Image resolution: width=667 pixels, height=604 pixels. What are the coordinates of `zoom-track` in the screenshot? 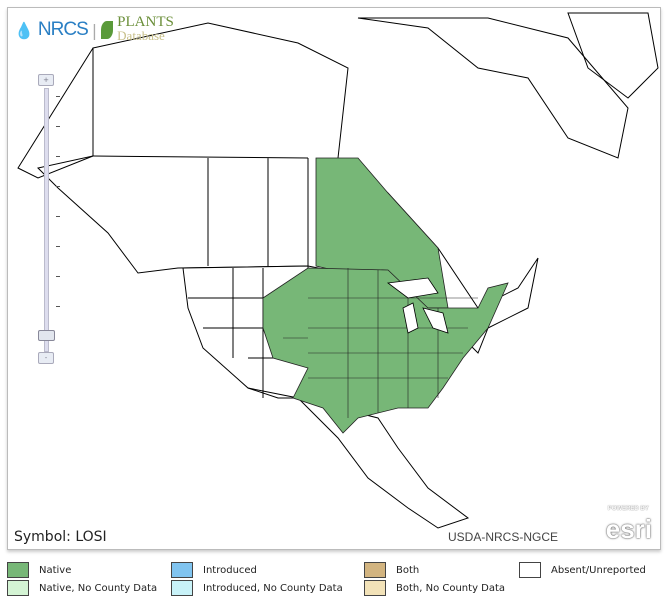 It's located at (46, 220).